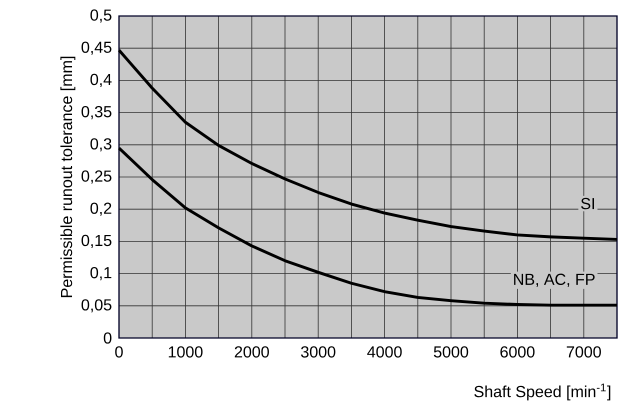  Describe the element at coordinates (384, 352) in the screenshot. I see `x-tick-label: 4000` at that location.